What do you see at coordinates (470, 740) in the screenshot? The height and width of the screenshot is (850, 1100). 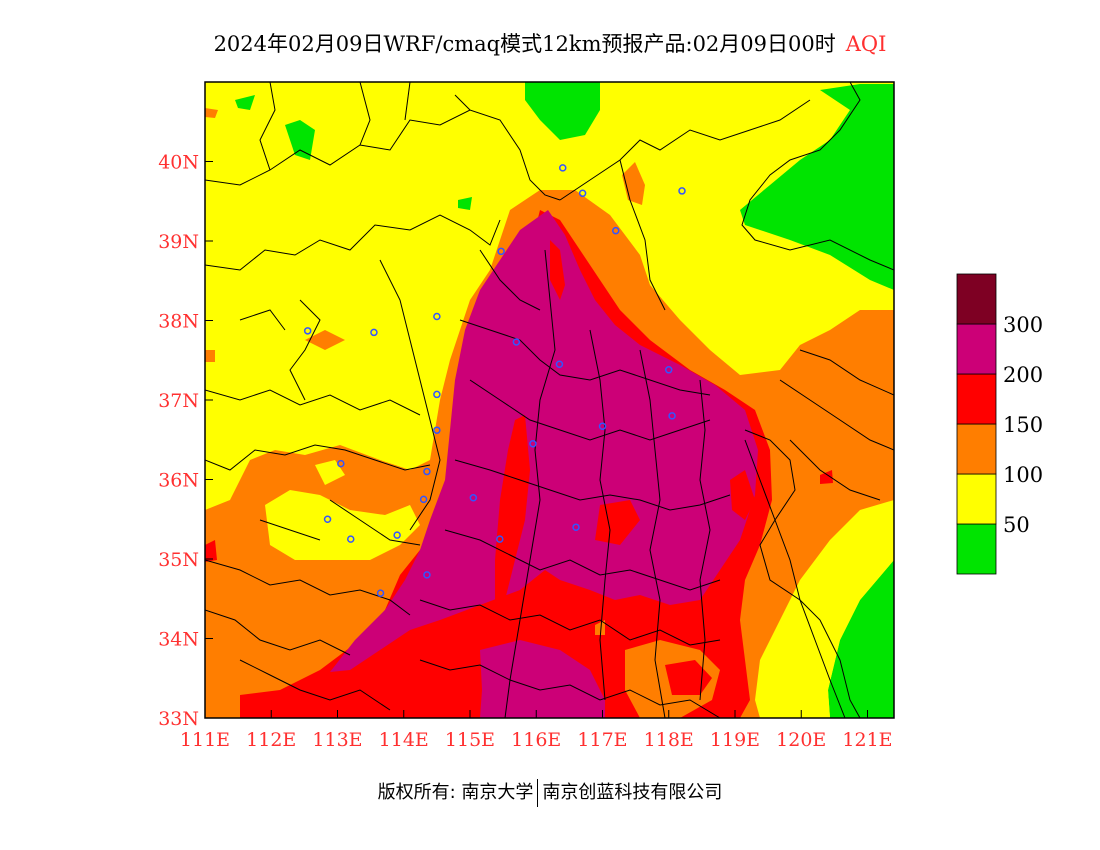 I see `x-tick-label: 115E` at bounding box center [470, 740].